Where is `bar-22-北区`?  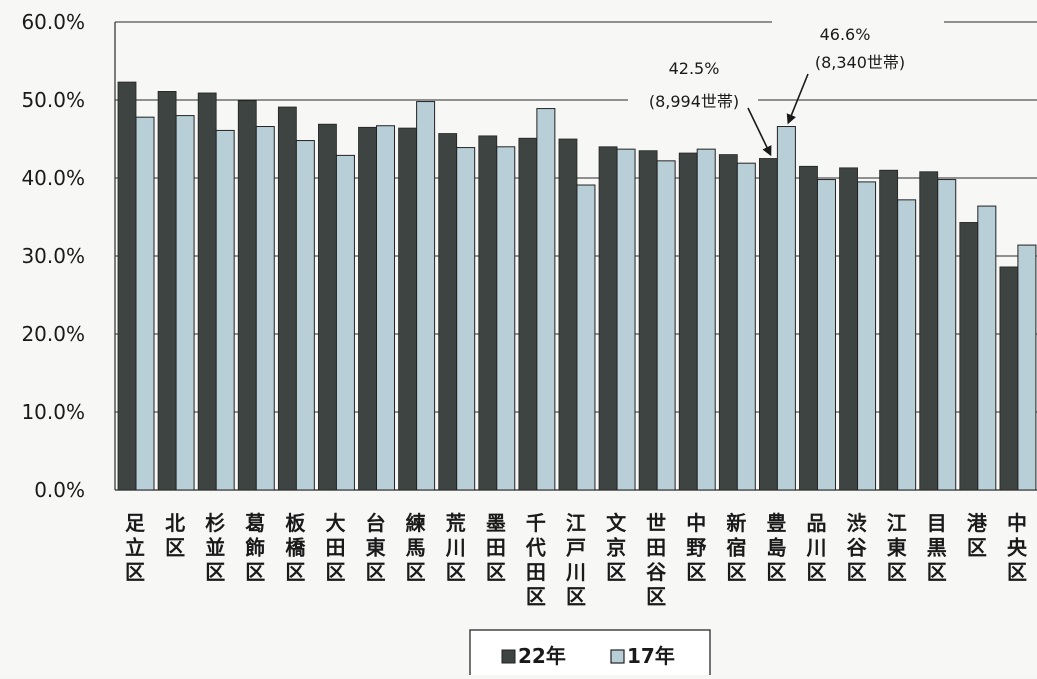 bar-22-北区 is located at coordinates (167, 291).